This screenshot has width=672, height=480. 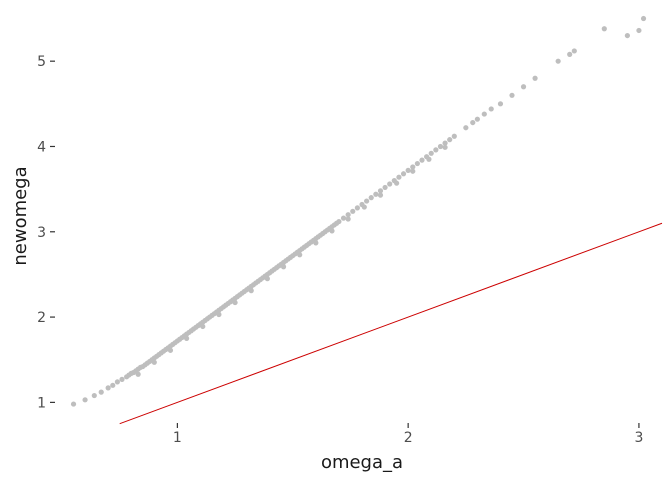 What do you see at coordinates (362, 462) in the screenshot?
I see `x-axis-title: omega_a` at bounding box center [362, 462].